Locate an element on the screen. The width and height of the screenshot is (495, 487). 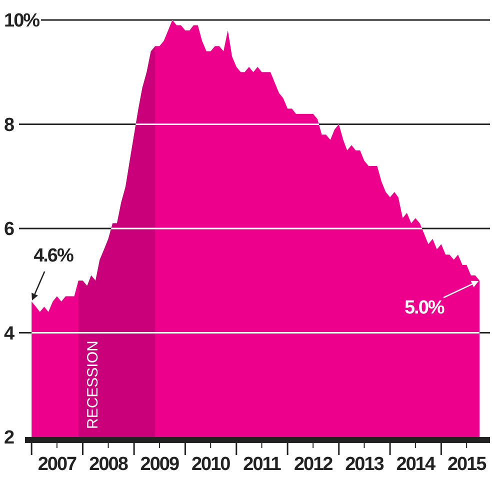
annotation: 4.6% is located at coordinates (54, 255).